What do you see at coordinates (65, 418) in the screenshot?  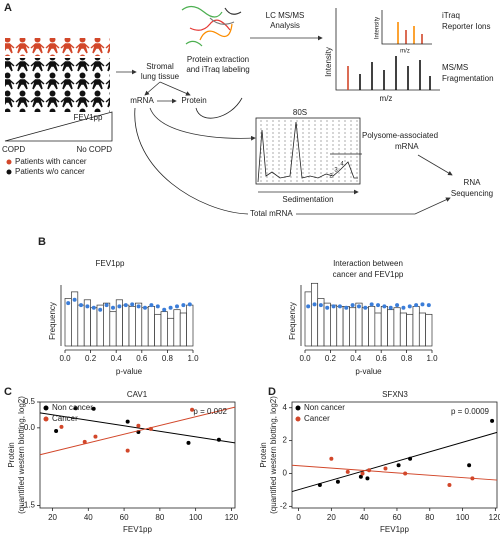 I see `legend-label: Cancer` at bounding box center [65, 418].